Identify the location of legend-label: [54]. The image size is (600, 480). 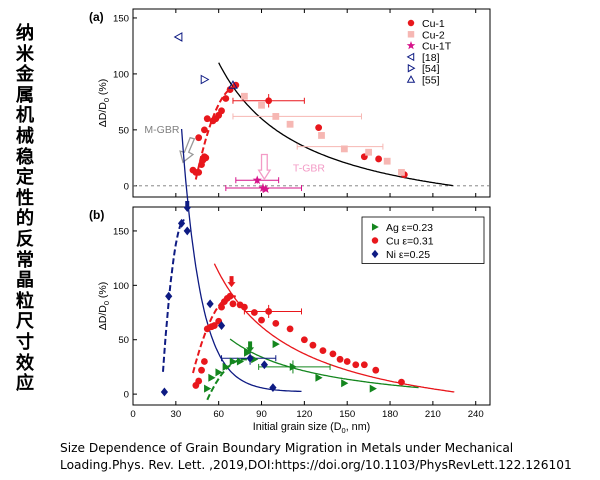
(431, 69).